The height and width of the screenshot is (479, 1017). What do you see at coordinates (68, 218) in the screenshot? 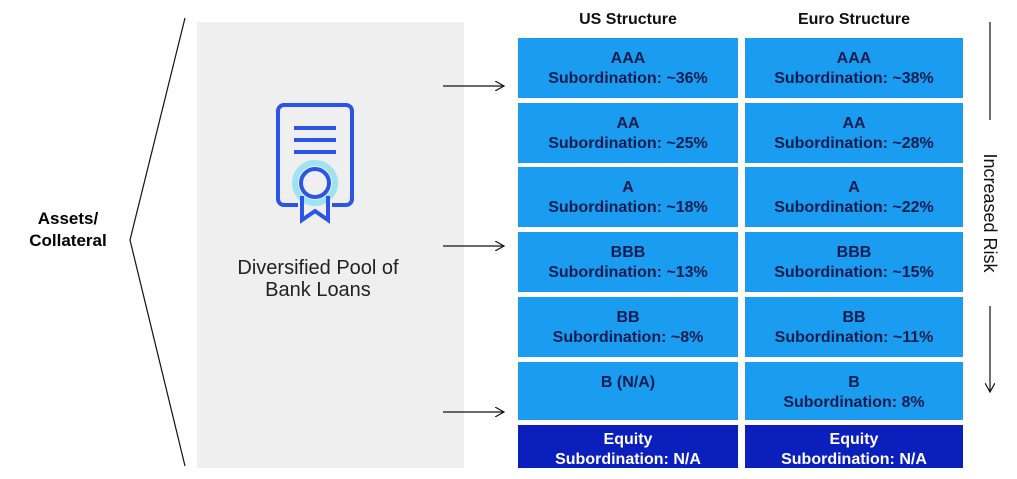
I see `left-label: Assets/` at bounding box center [68, 218].